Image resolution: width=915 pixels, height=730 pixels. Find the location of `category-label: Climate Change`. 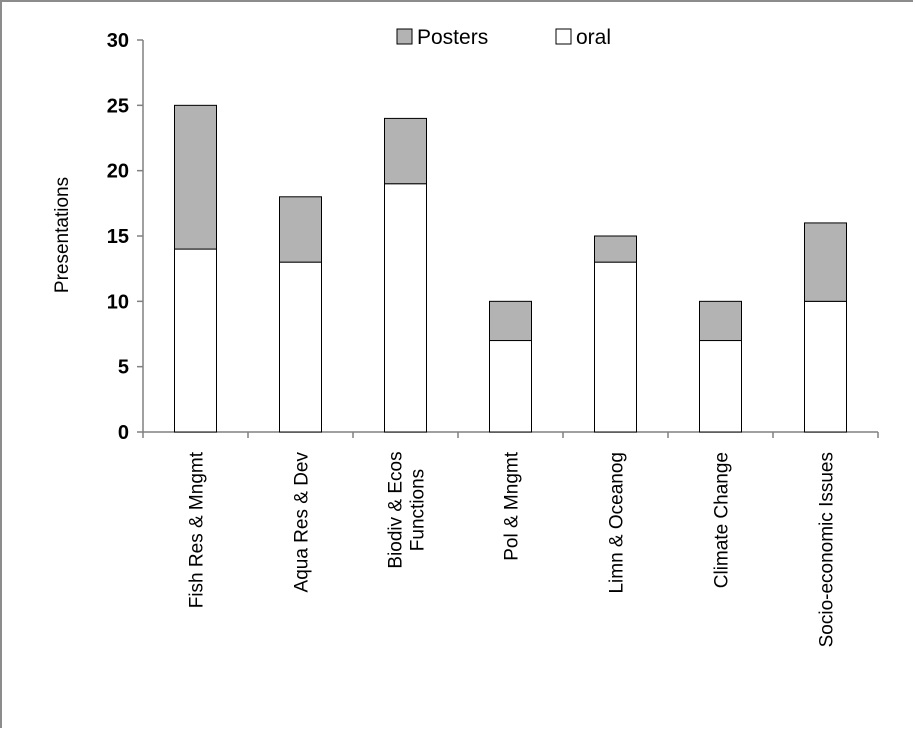

category-label: Climate Change is located at coordinates (722, 520).